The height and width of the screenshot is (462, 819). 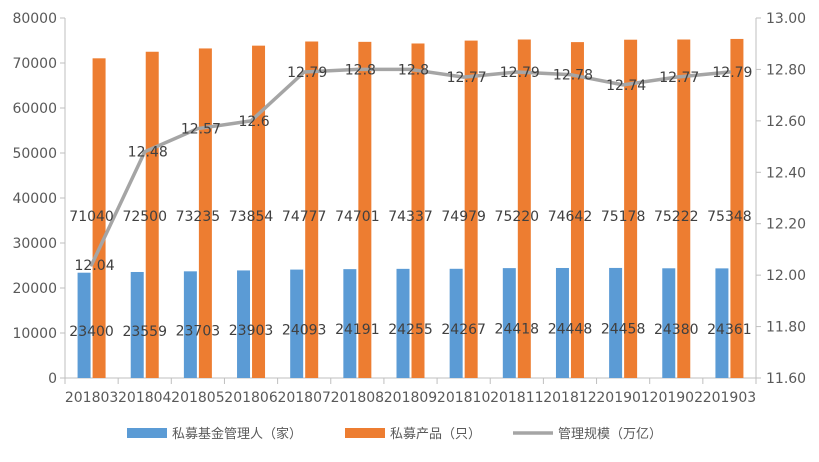 What do you see at coordinates (34, 19) in the screenshot?
I see `y-left-tick-label: 80000` at bounding box center [34, 19].